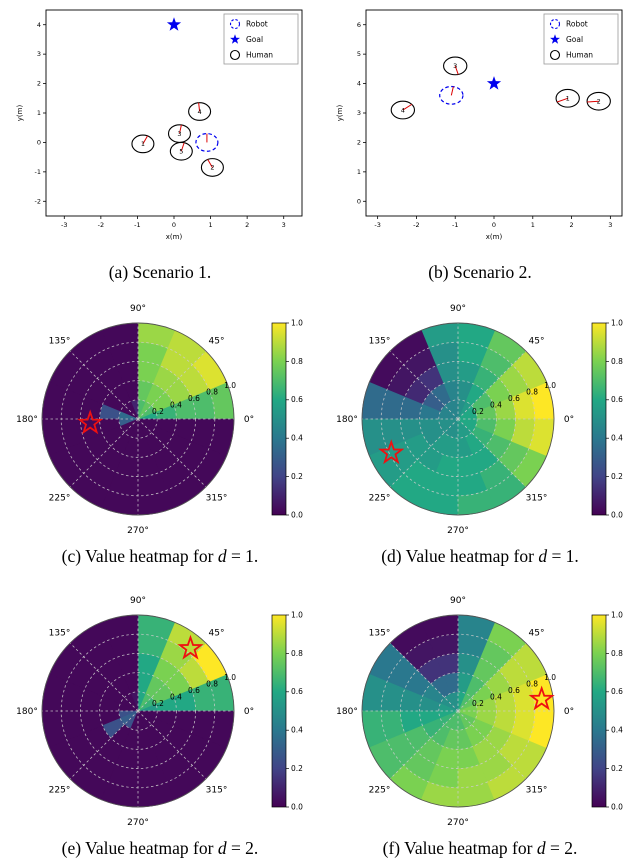 The width and height of the screenshot is (640, 868). I want to click on y-tick-label: 5, so click(359, 54).